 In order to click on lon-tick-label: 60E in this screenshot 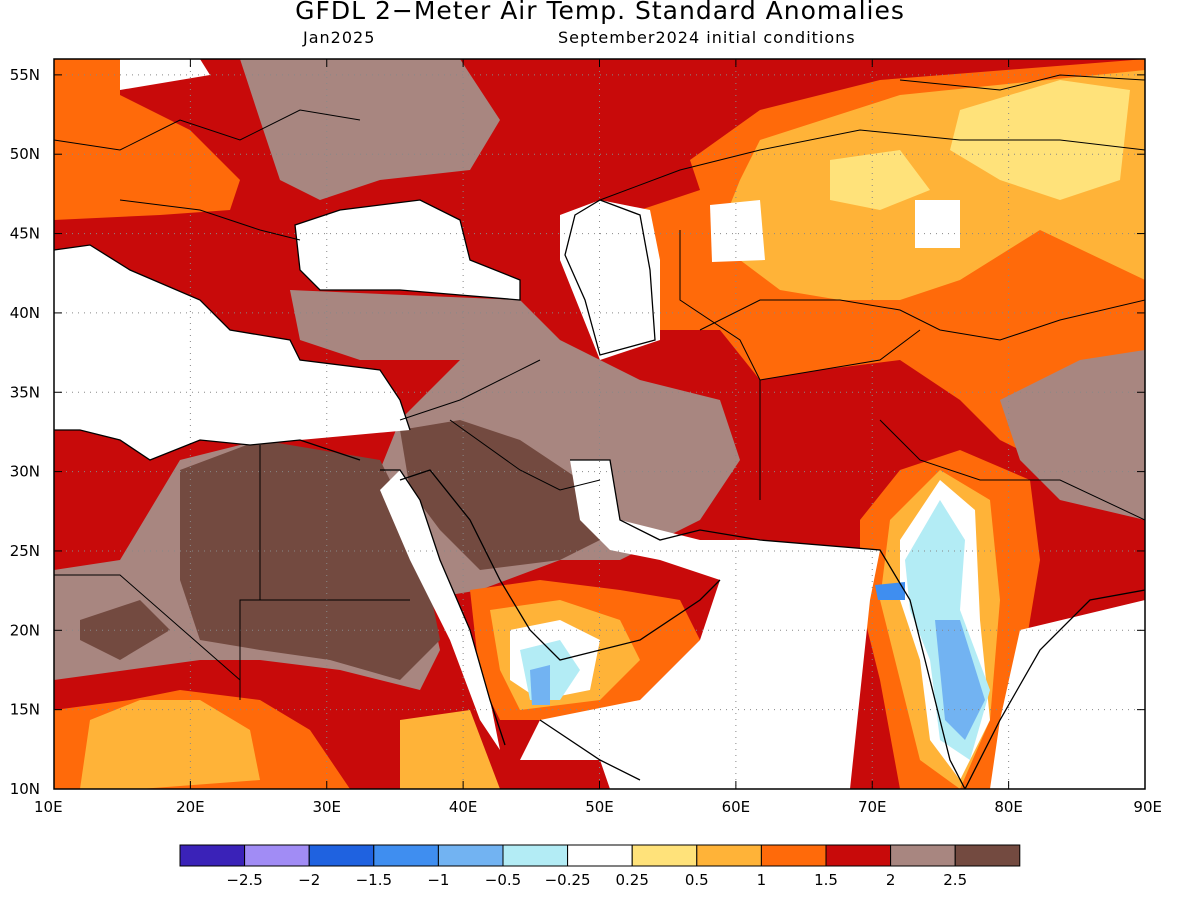, I will do `click(736, 807)`.